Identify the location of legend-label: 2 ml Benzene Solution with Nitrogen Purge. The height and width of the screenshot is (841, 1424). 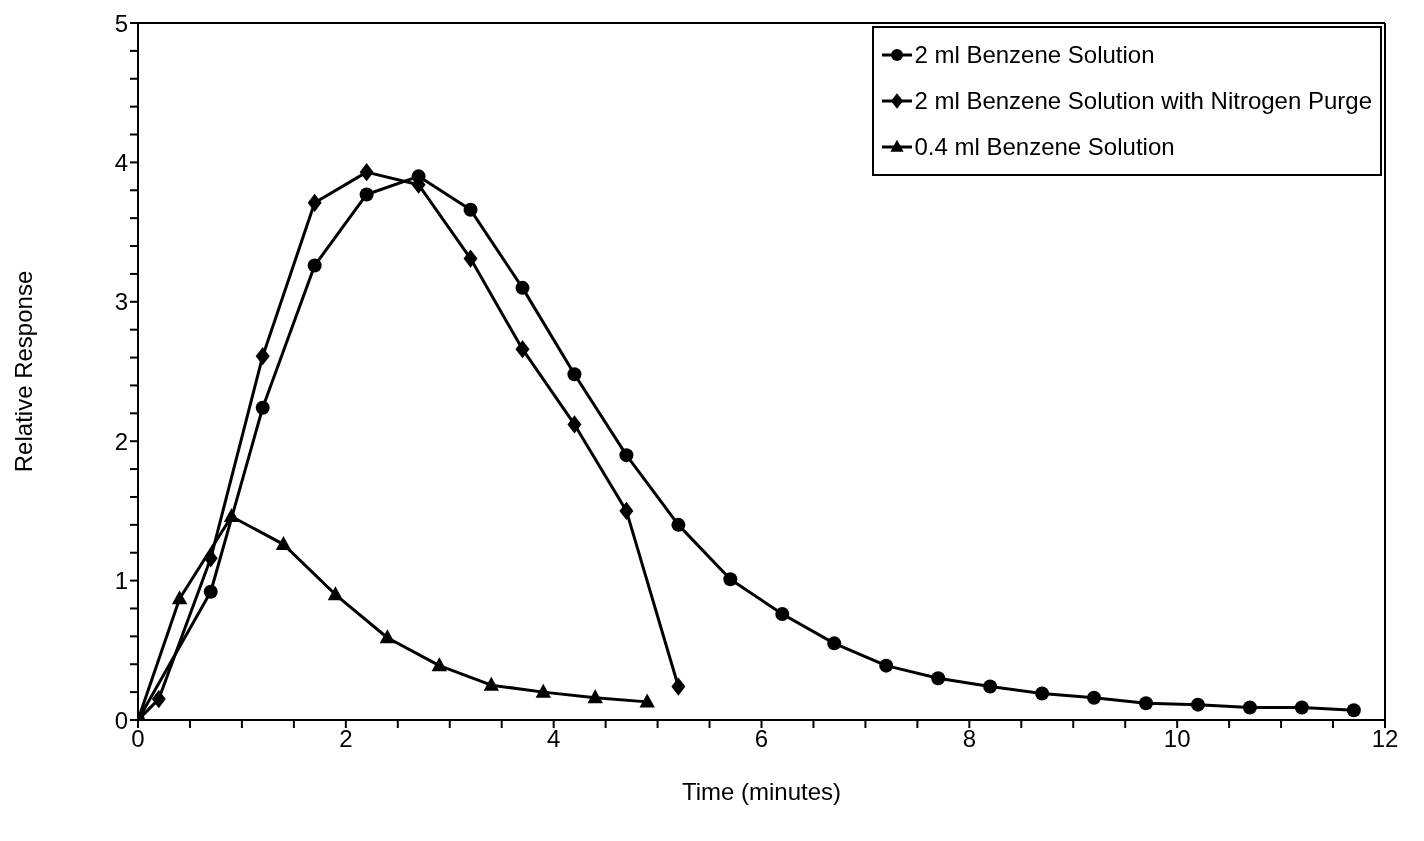
(1143, 101).